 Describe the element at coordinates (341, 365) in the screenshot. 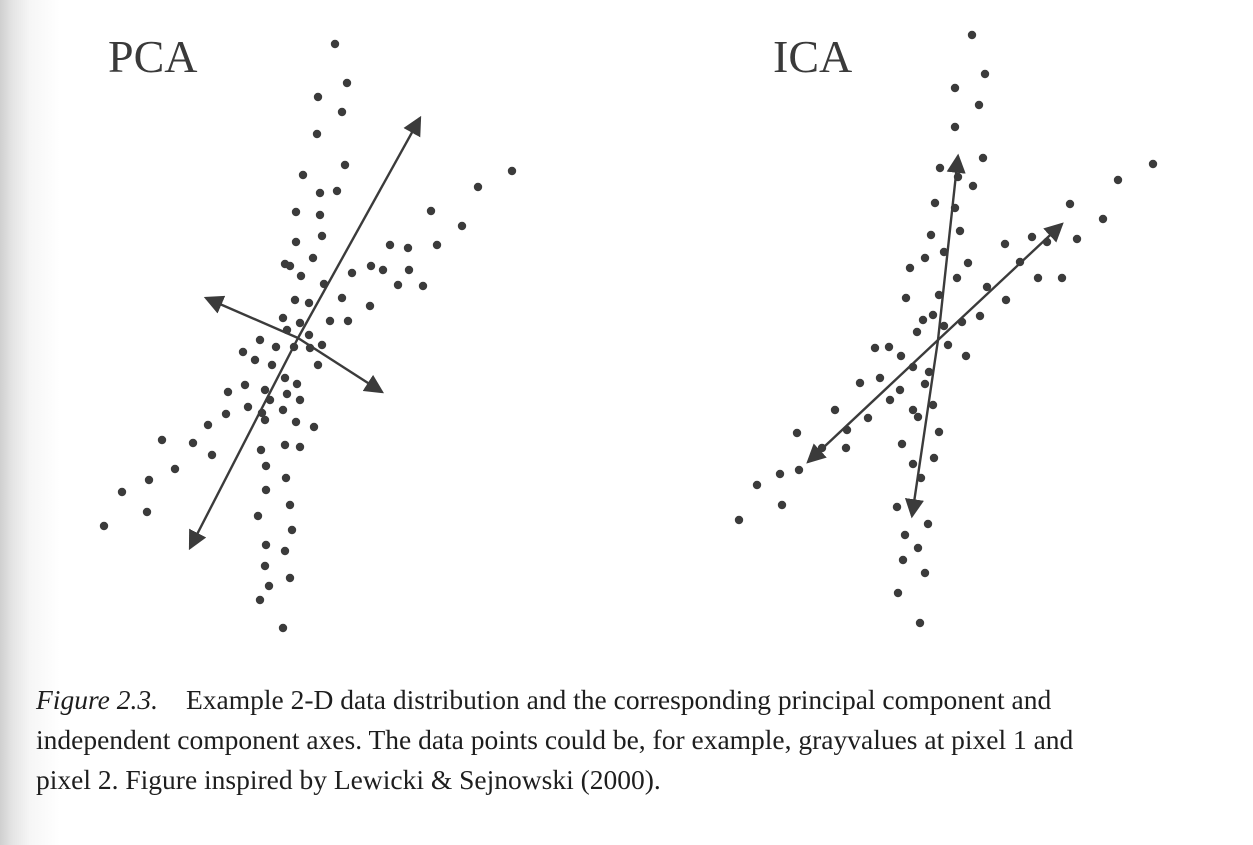

I see `pca-principal-axis-2-right-arrow` at that location.